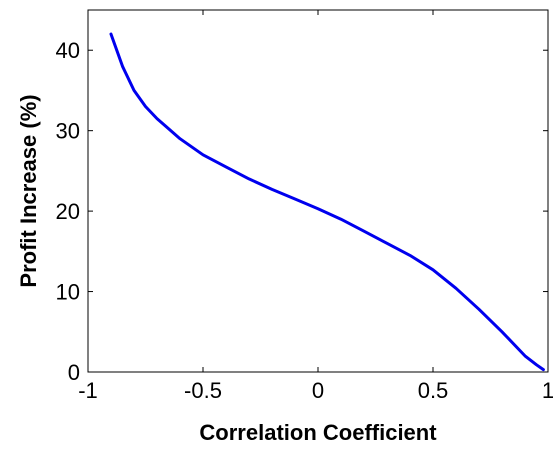 The width and height of the screenshot is (553, 452). What do you see at coordinates (318, 390) in the screenshot?
I see `x-tick-label: 0` at bounding box center [318, 390].